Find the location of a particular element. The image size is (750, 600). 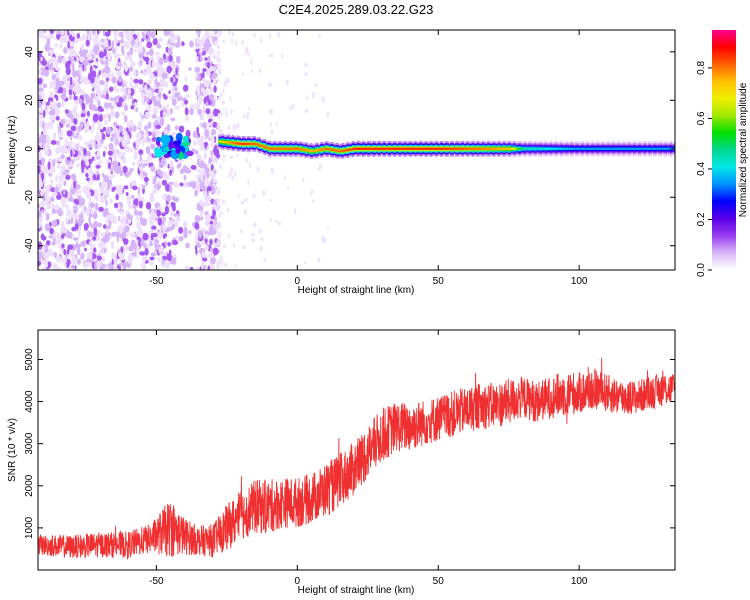

snr-series-line is located at coordinates (152, 531).